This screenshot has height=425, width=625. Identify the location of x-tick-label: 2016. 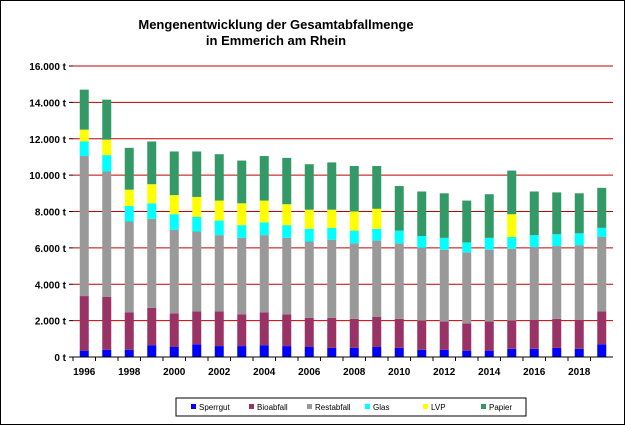
(534, 372).